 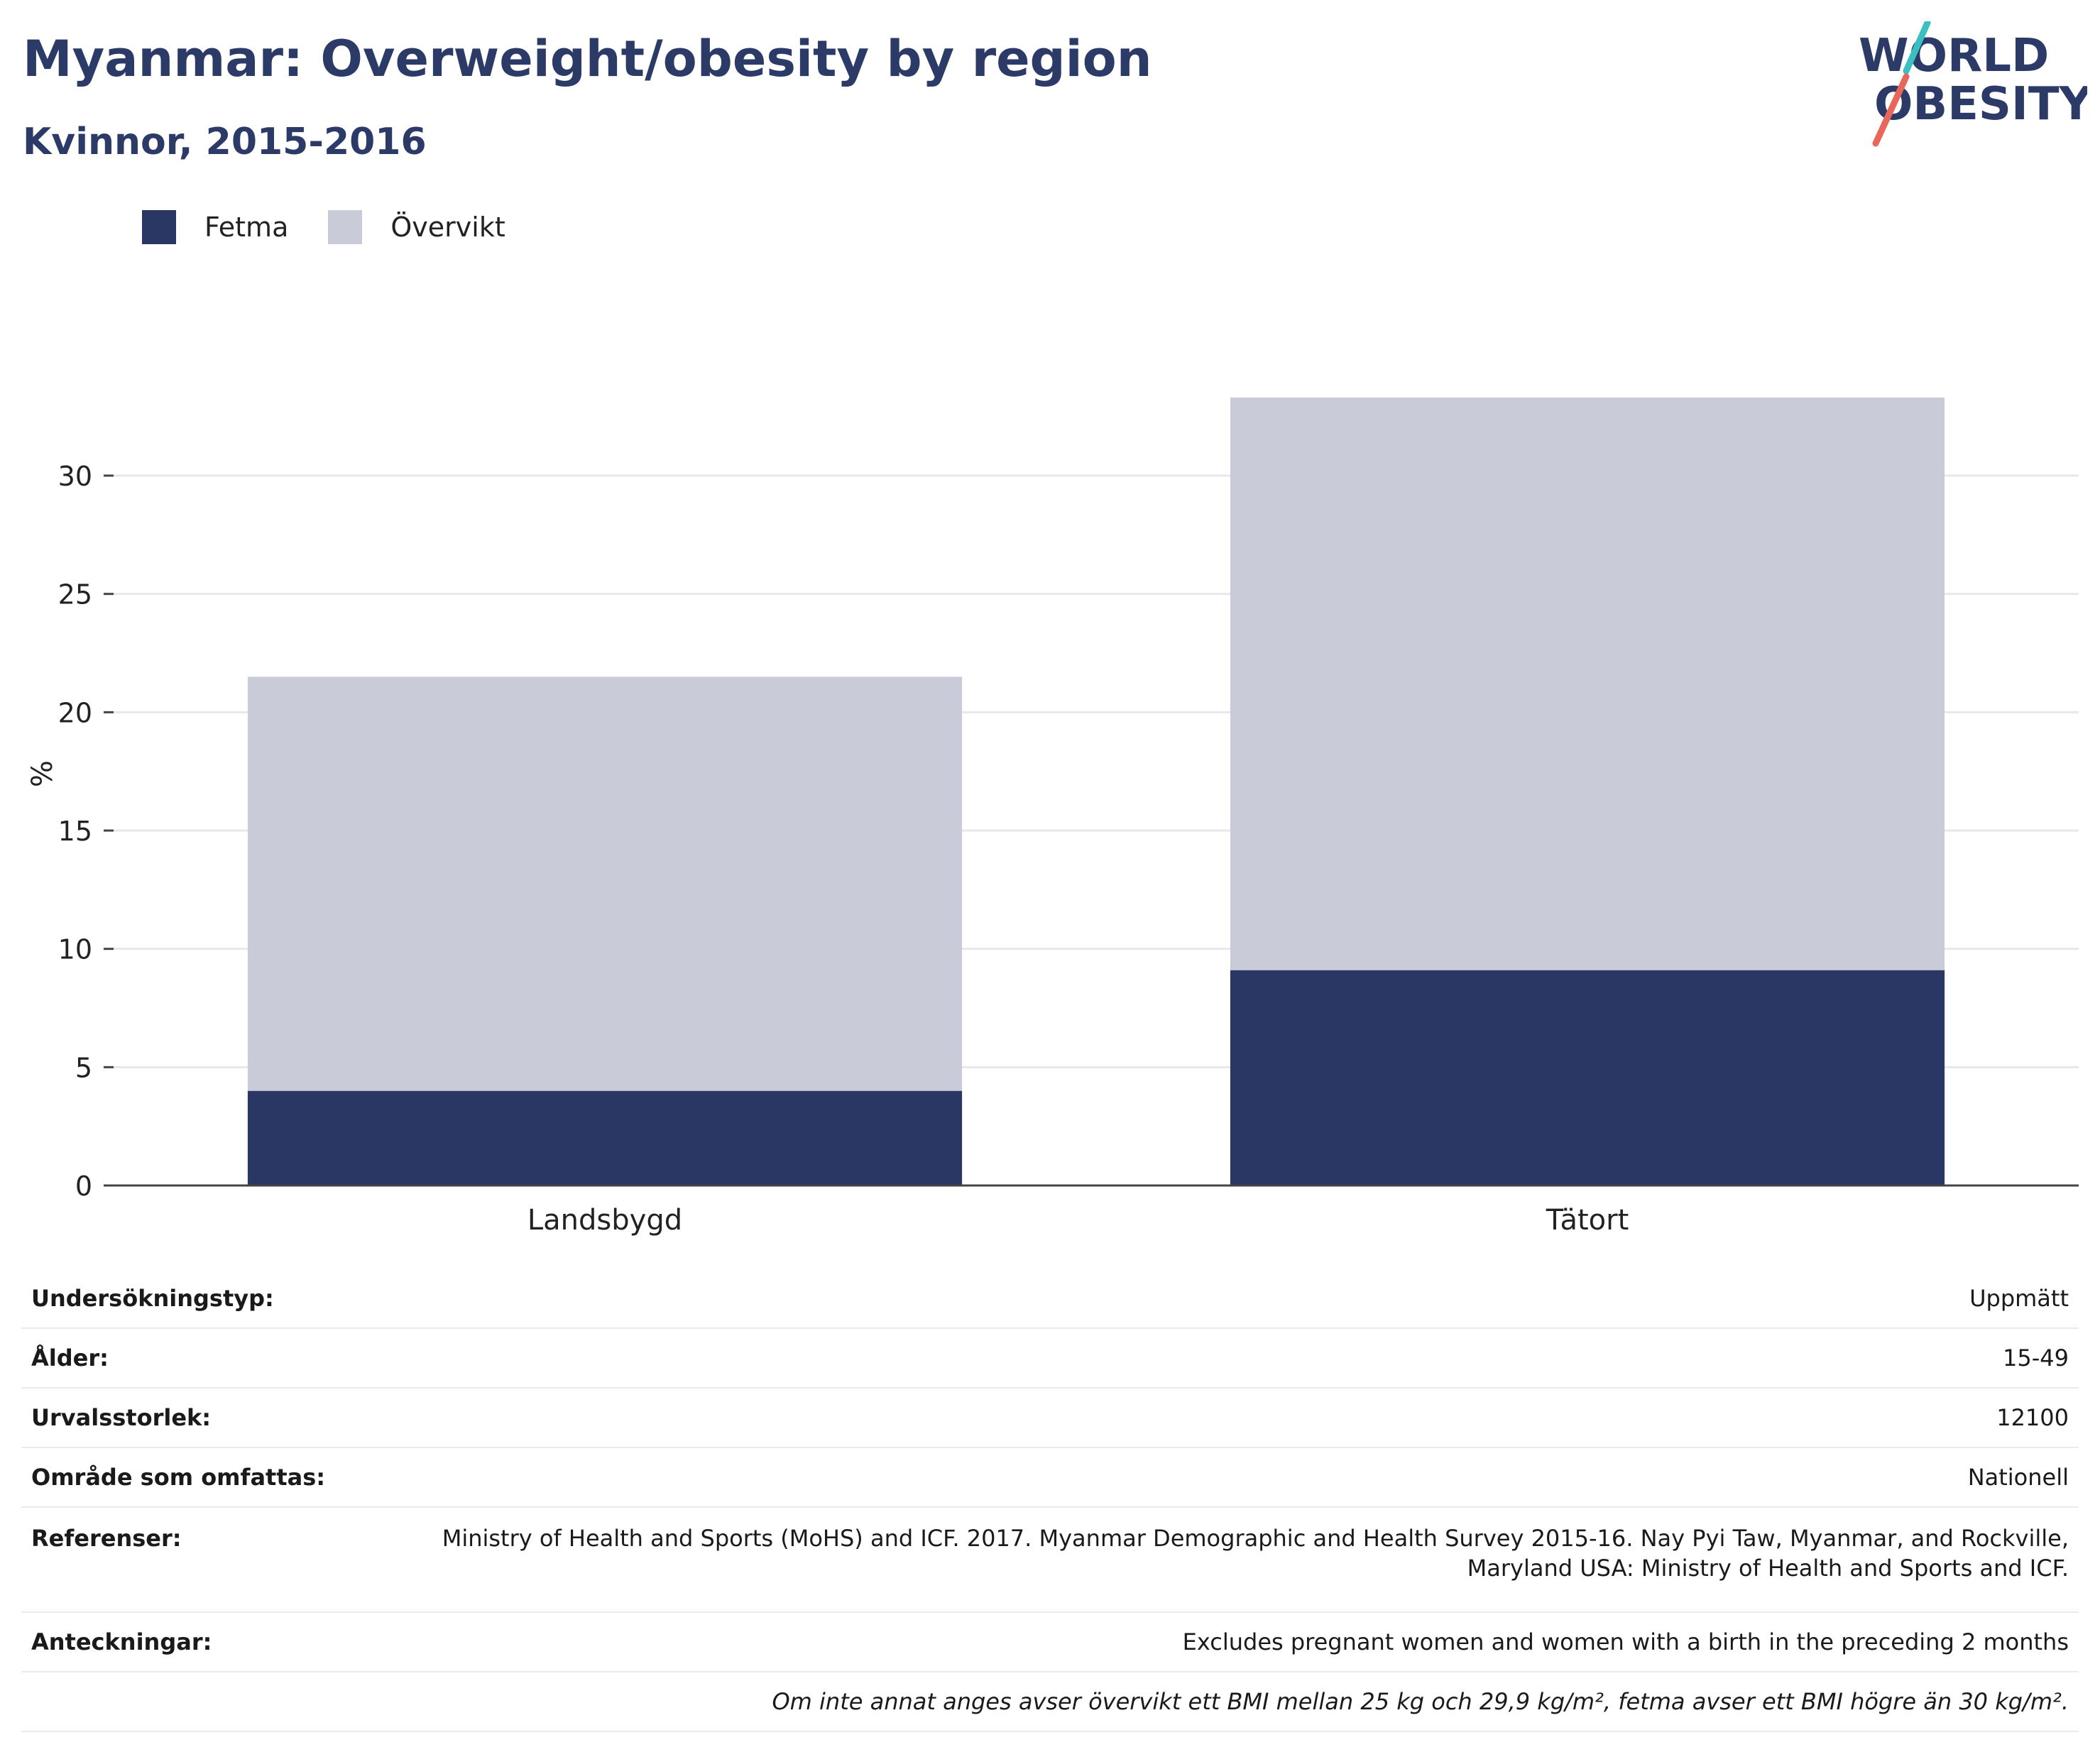 What do you see at coordinates (178, 1560) in the screenshot?
I see `info-key: Referenser:` at bounding box center [178, 1560].